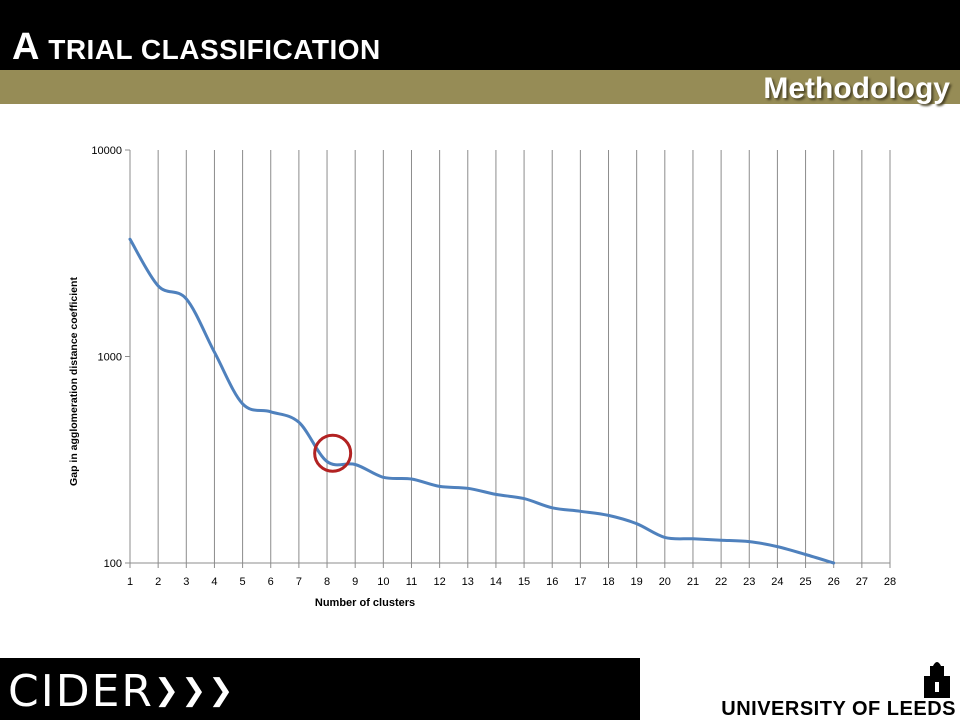 The width and height of the screenshot is (960, 721). What do you see at coordinates (130, 582) in the screenshot?
I see `x-tick-label: 1` at bounding box center [130, 582].